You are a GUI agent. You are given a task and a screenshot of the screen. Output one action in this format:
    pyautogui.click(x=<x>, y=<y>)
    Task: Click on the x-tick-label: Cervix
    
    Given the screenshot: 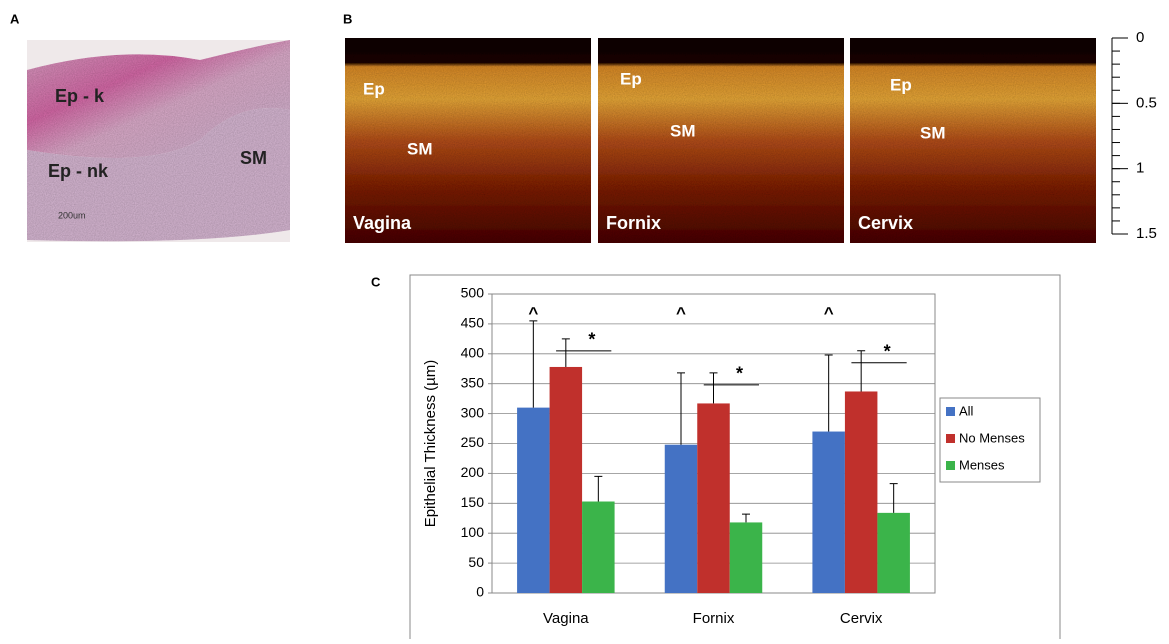 What is the action you would take?
    pyautogui.click(x=861, y=618)
    